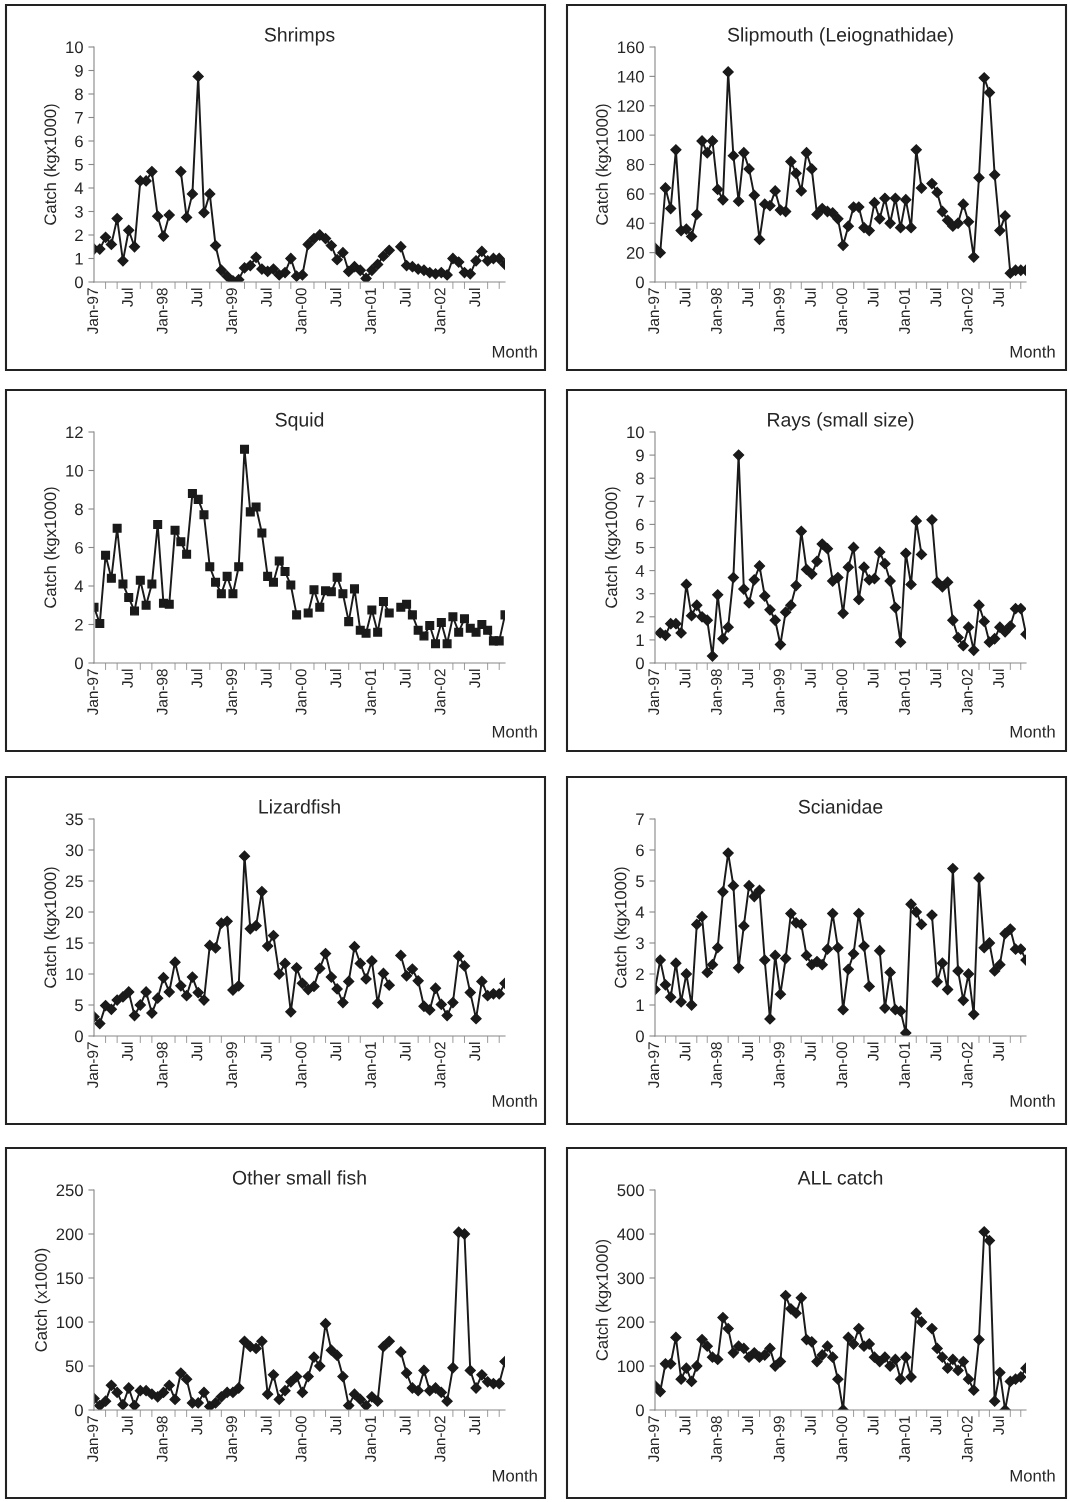 The height and width of the screenshot is (1502, 1070). Describe the element at coordinates (630, 1234) in the screenshot. I see `y-tick-label: 400` at that location.